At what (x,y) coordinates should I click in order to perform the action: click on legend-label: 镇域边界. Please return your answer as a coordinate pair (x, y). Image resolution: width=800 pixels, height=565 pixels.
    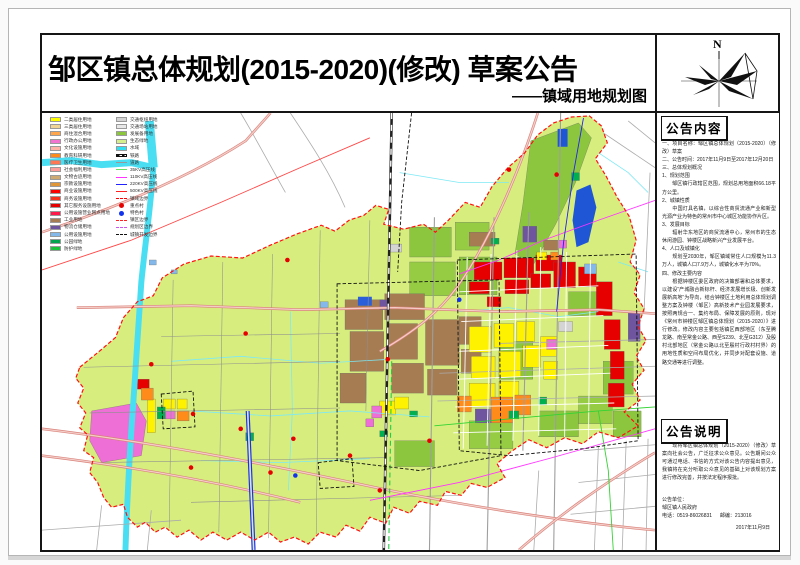
    Looking at the image, I should click on (139, 198).